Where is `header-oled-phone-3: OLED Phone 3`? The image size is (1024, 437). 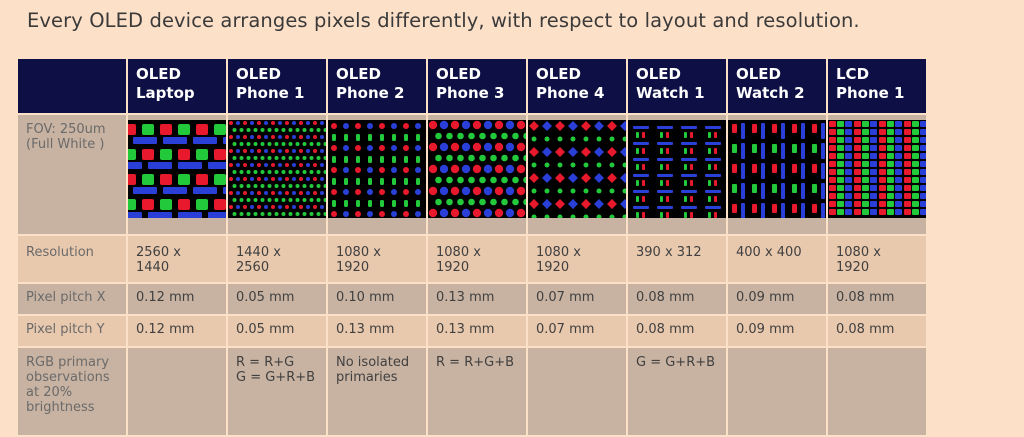
header-oled-phone-3: OLED Phone 3 is located at coordinates (477, 86).